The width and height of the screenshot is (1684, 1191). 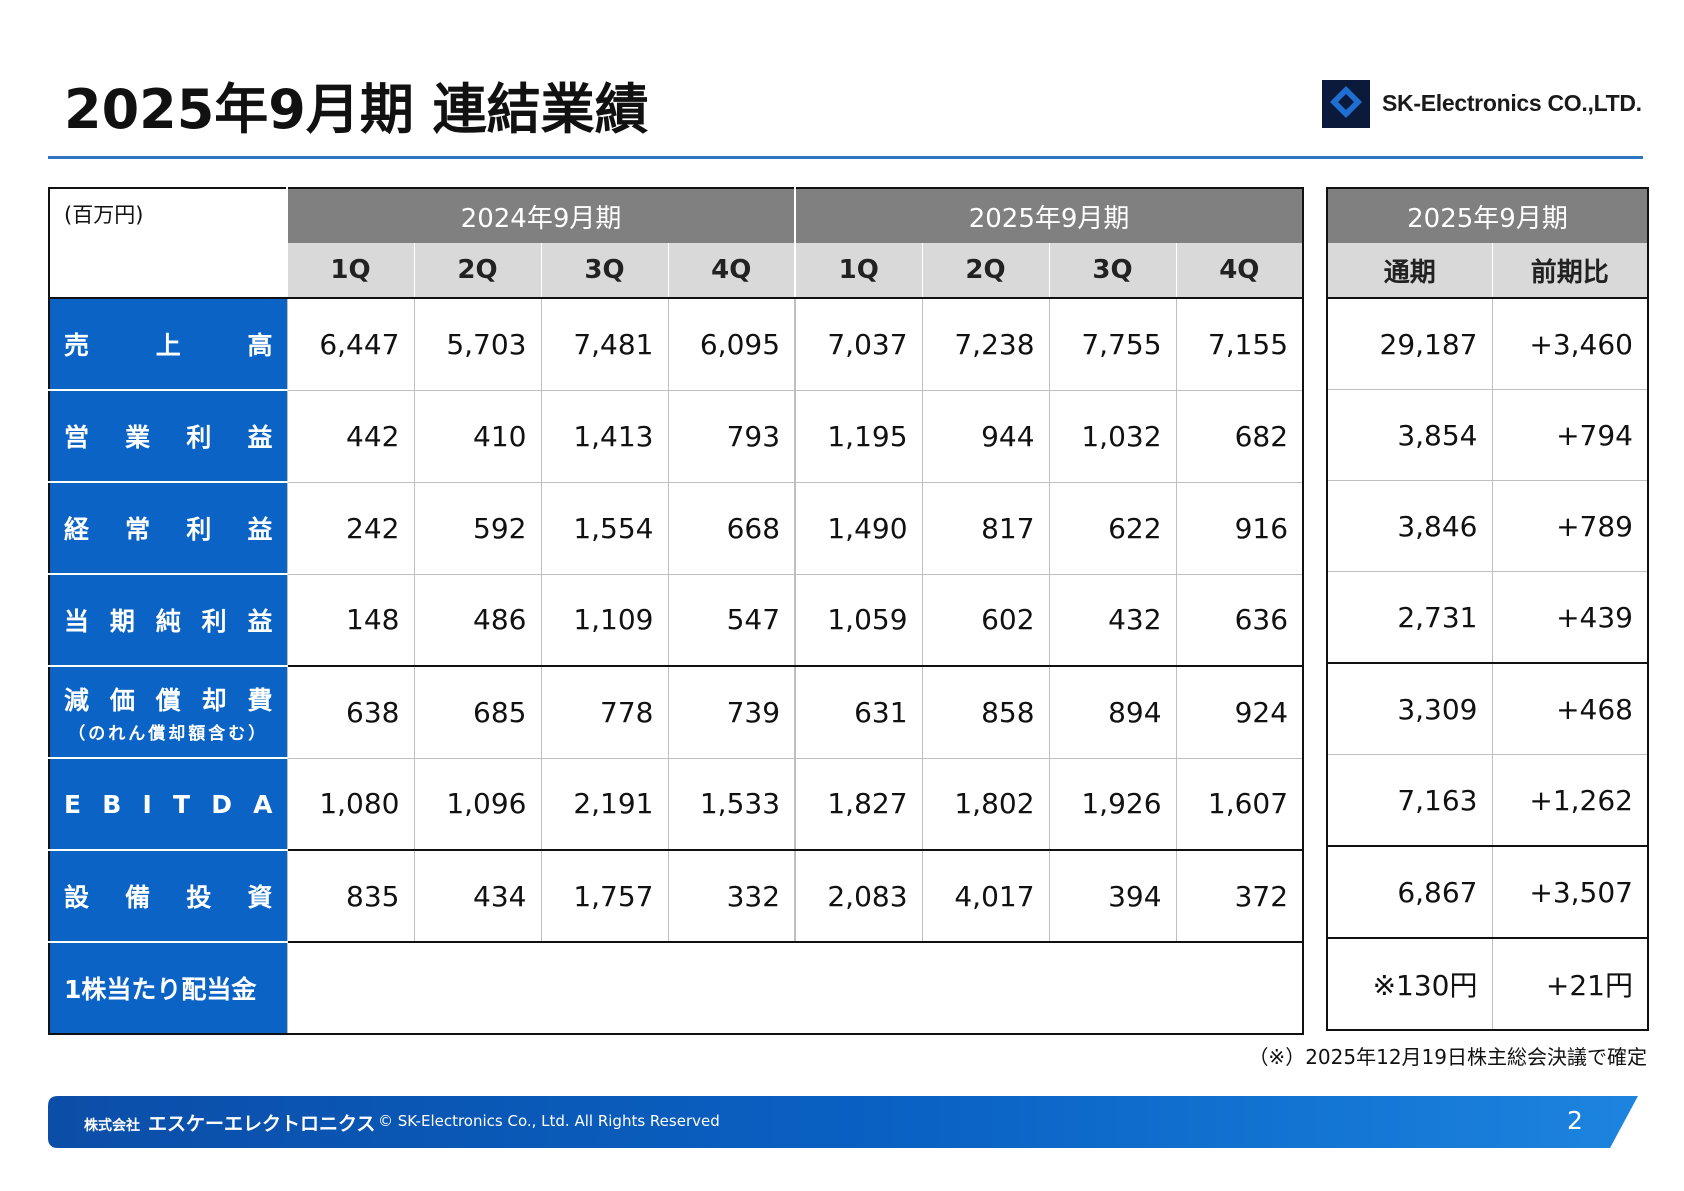 I want to click on quarter-value-cell: 1,802, so click(x=985, y=804).